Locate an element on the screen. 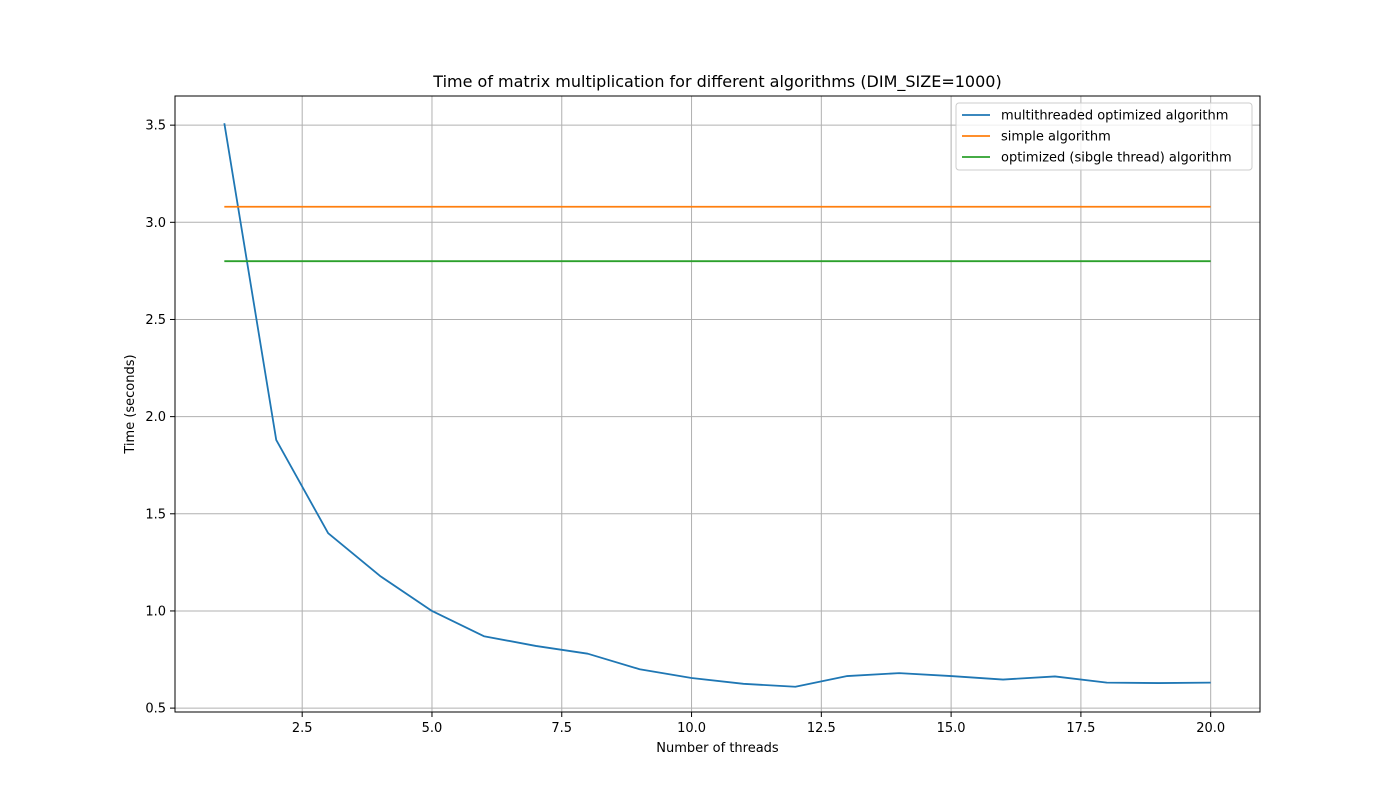 The image size is (1400, 800). x-tick-label: 5.0 is located at coordinates (432, 728).